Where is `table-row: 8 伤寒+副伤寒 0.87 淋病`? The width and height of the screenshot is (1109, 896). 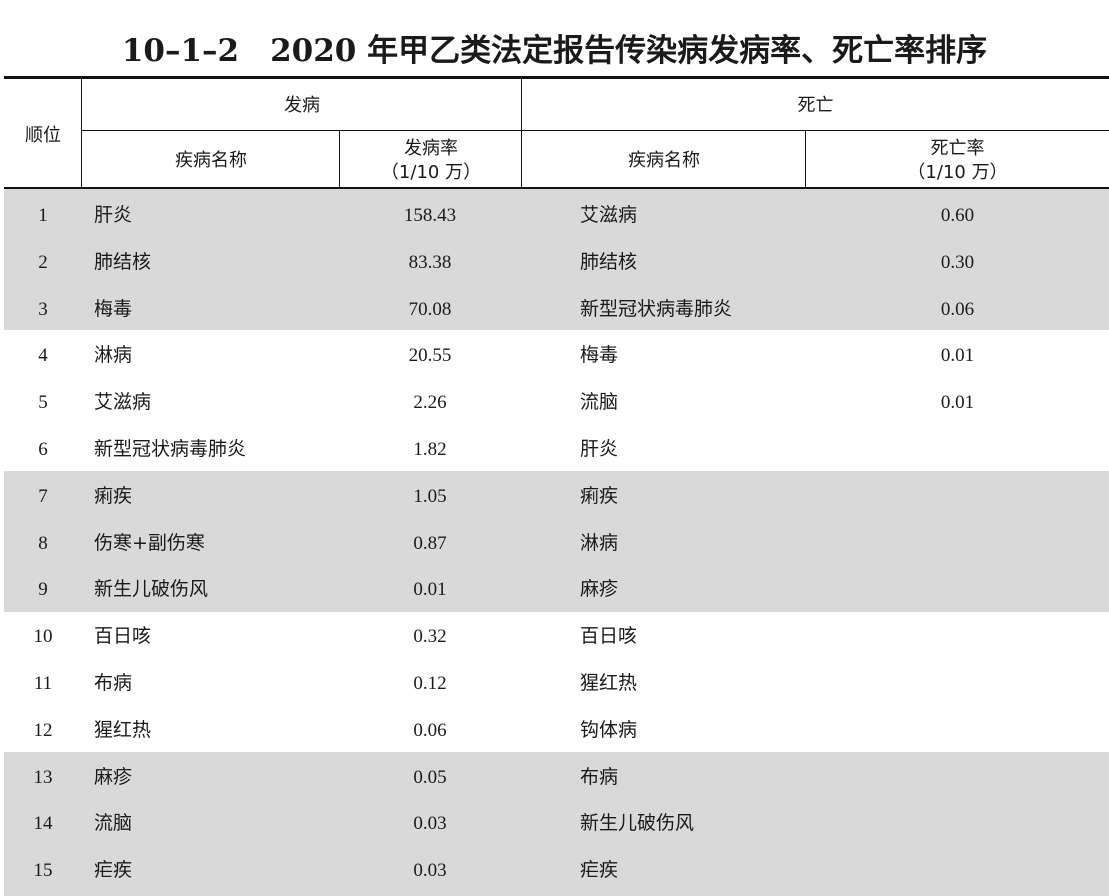 table-row: 8 伤寒+副伤寒 0.87 淋病 is located at coordinates (554, 543).